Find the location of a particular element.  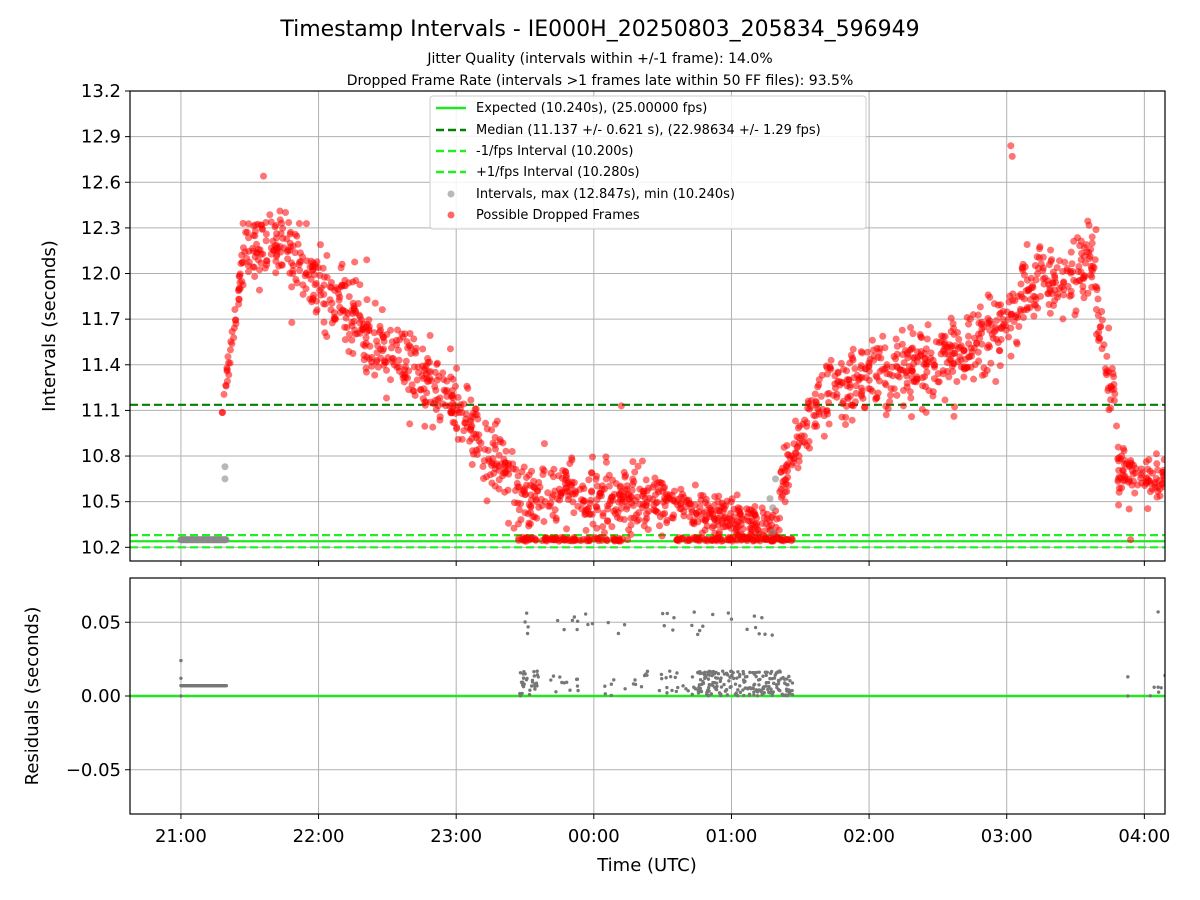

y-tick-label: 12.0 is located at coordinates (101, 274).